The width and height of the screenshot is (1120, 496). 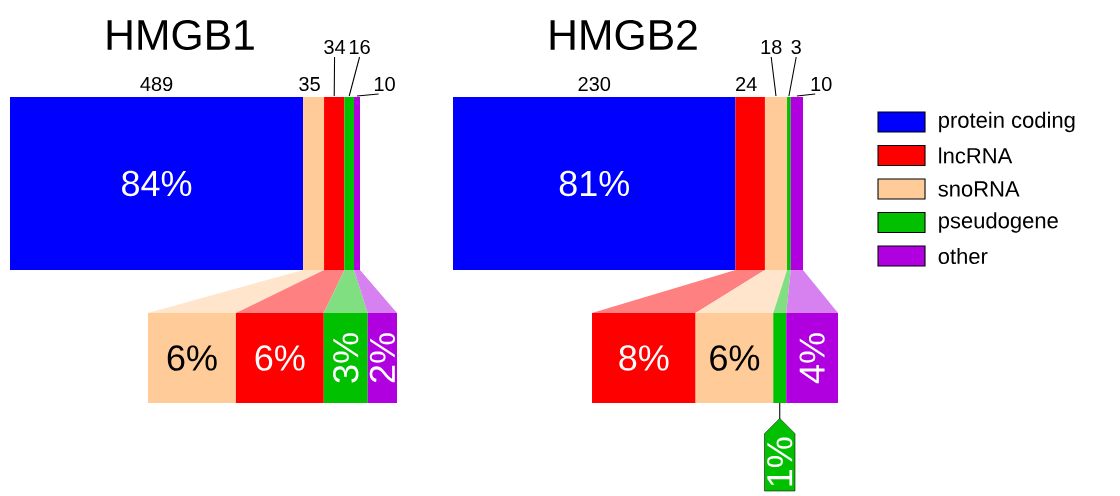 I want to click on data-label: 16, so click(x=359, y=47).